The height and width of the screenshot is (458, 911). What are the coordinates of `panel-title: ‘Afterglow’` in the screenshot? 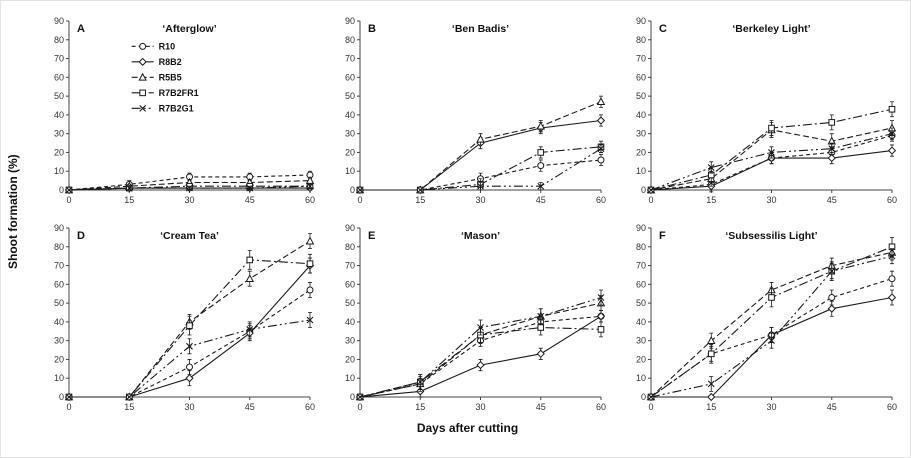 It's located at (189, 29).